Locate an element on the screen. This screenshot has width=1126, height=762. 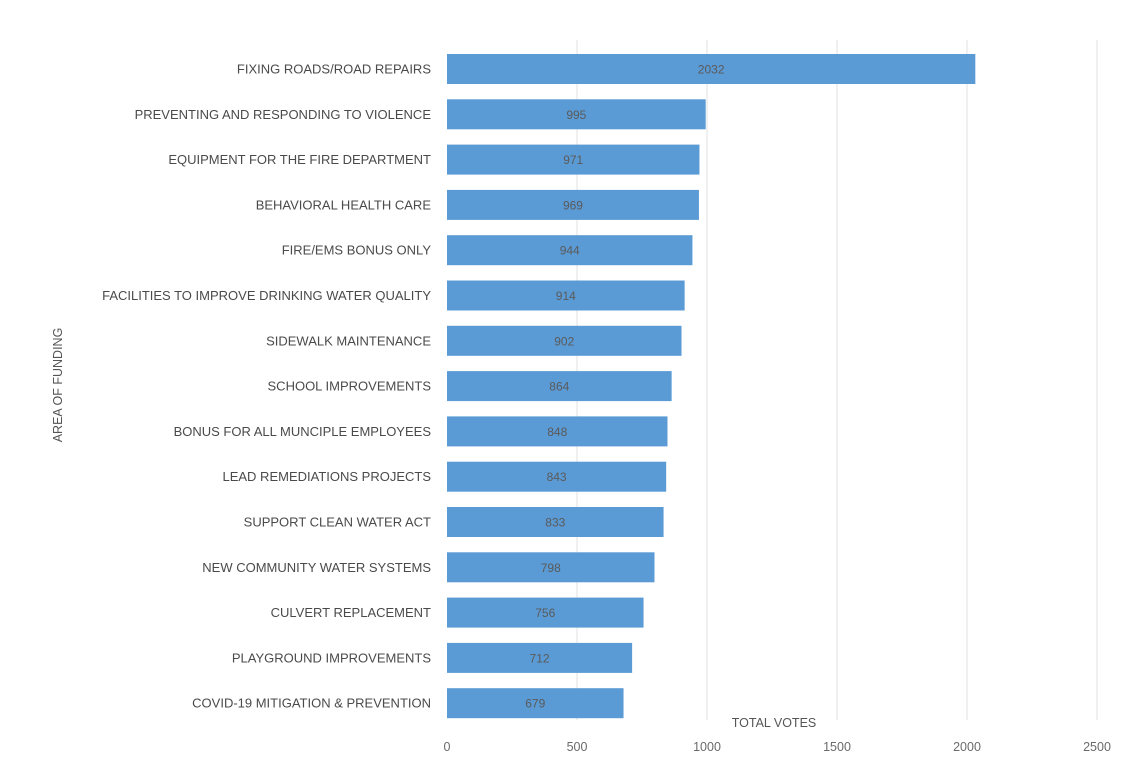
category-label: BONUS FOR ALL MUNCIPLE EMPLOYEES is located at coordinates (303, 431).